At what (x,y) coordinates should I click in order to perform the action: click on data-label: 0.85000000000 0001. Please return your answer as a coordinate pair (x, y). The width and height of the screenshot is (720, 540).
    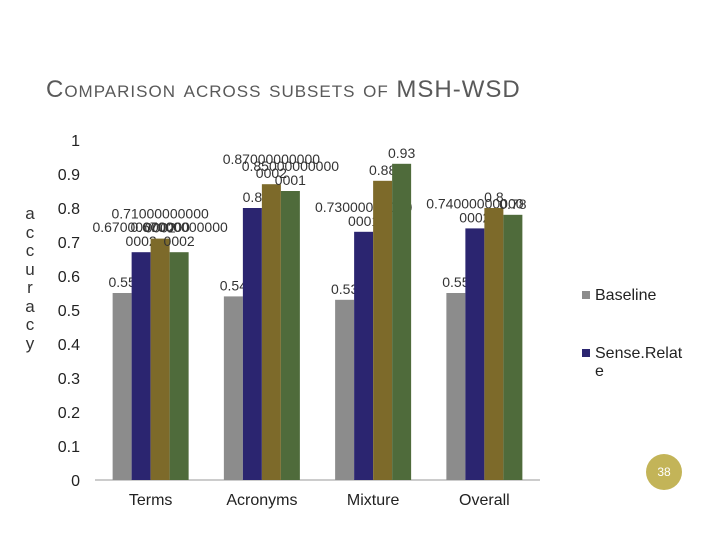
    Looking at the image, I should click on (291, 173).